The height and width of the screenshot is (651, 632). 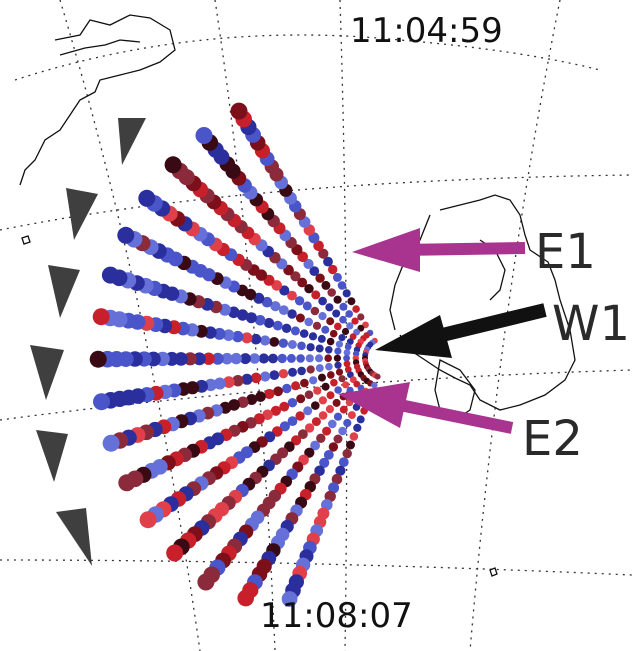 What do you see at coordinates (487, 302) in the screenshot?
I see `svalbard-coast` at bounding box center [487, 302].